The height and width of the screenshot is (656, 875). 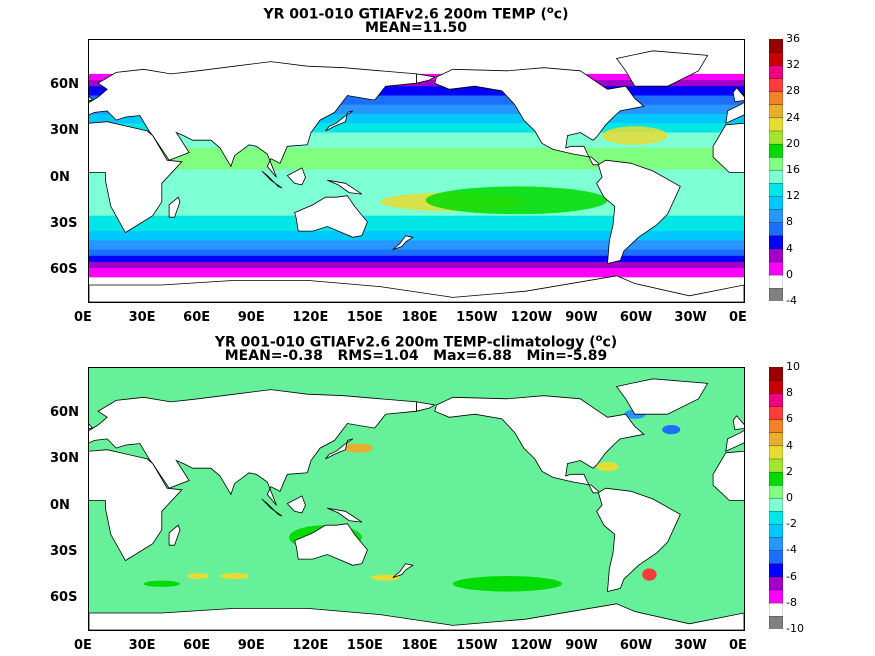 I want to click on land-africa, so click(x=136, y=177).